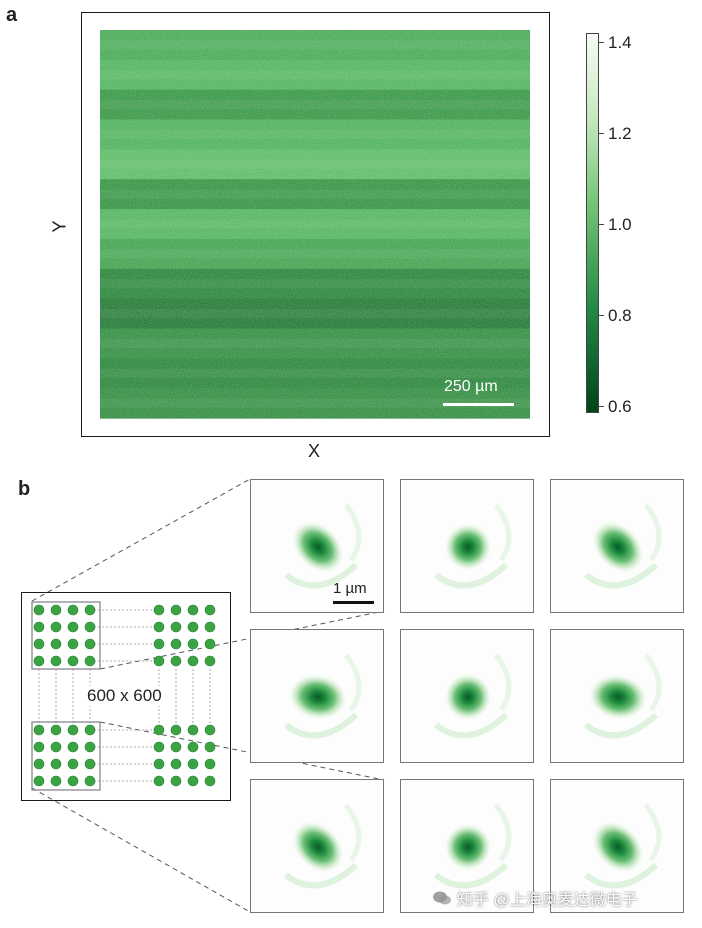  I want to click on psf-r1c2, so click(467, 546).